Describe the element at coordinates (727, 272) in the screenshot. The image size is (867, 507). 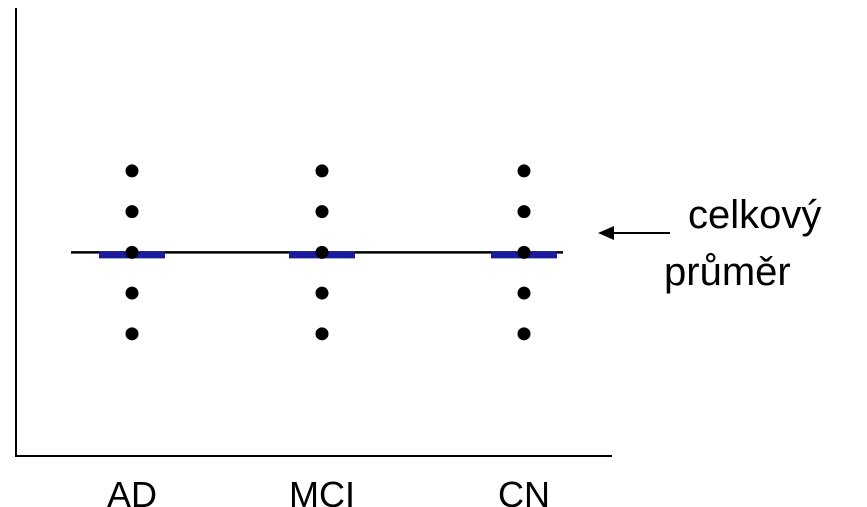
I see `annotation-line-2: průměr` at that location.